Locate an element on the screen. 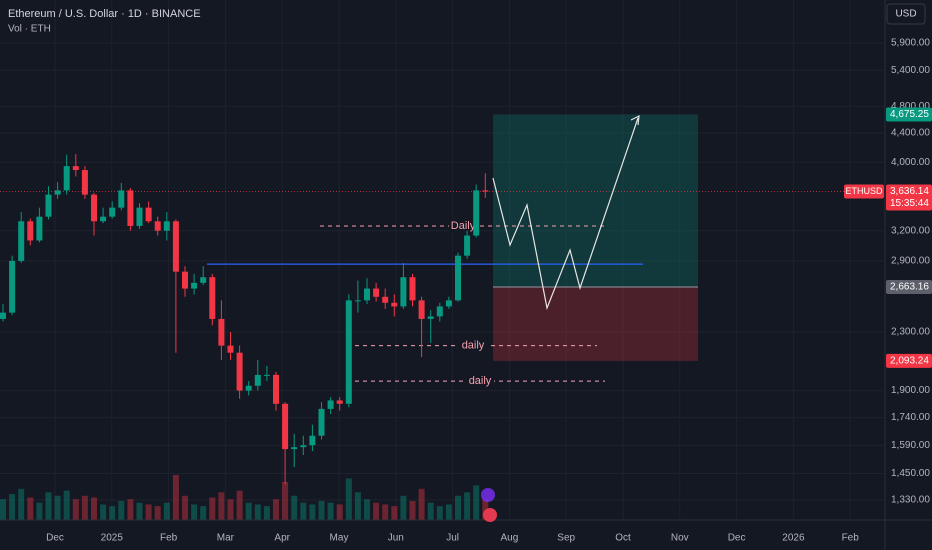 This screenshot has height=550, width=932. x-tick-label: Aug is located at coordinates (510, 538).